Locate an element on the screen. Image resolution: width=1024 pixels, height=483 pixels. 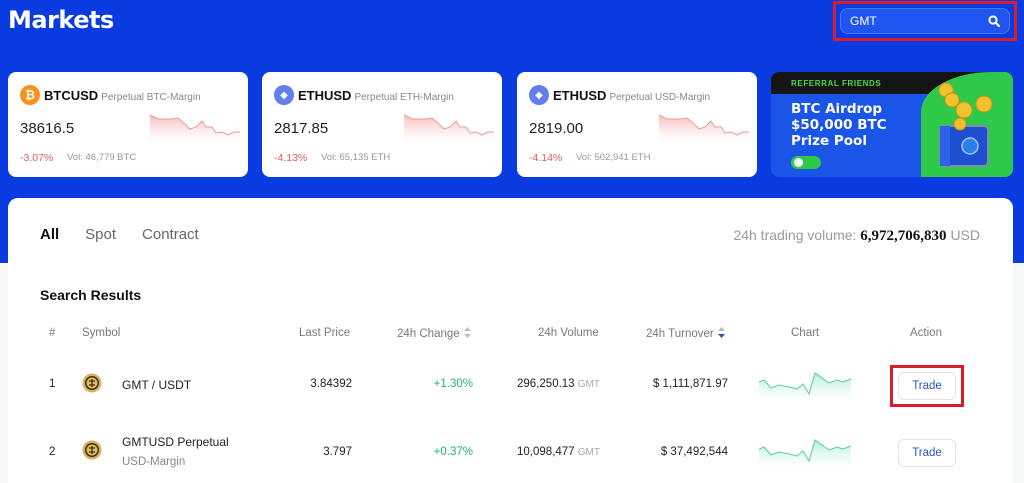
col-chart: Chart is located at coordinates (805, 333).